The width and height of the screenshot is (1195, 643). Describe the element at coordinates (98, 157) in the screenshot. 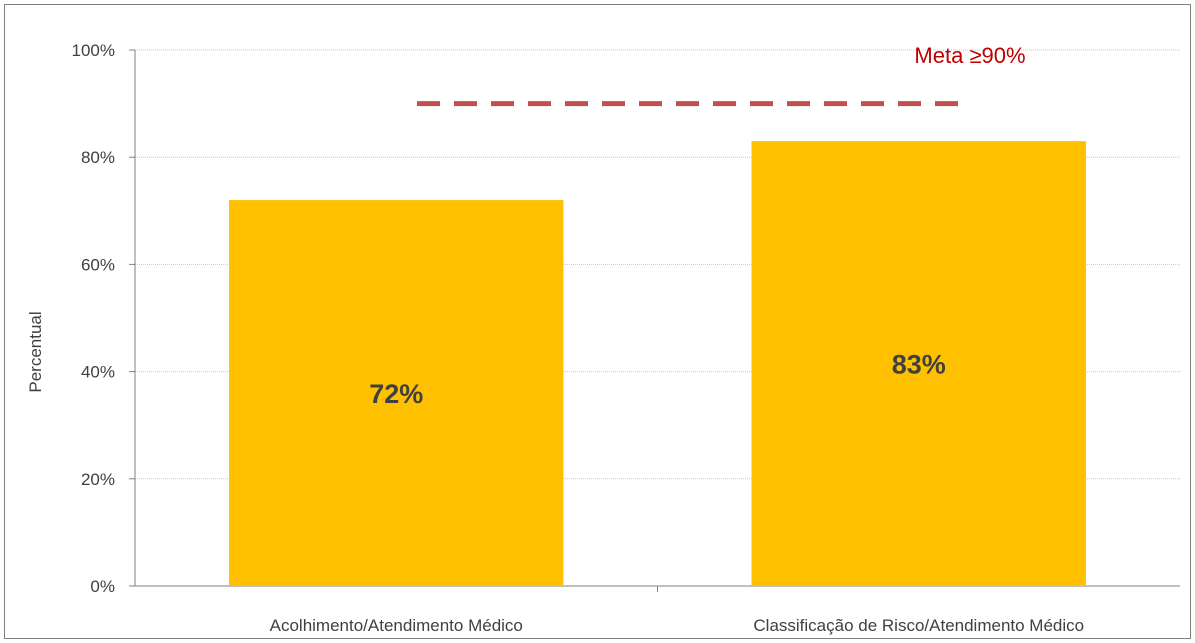

I see `y-tick-label: 80%` at that location.